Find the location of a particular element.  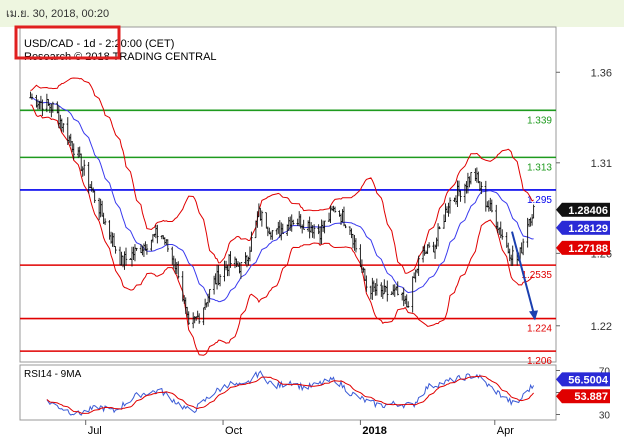

rsi-y-tick-label: 30 is located at coordinates (605, 416).